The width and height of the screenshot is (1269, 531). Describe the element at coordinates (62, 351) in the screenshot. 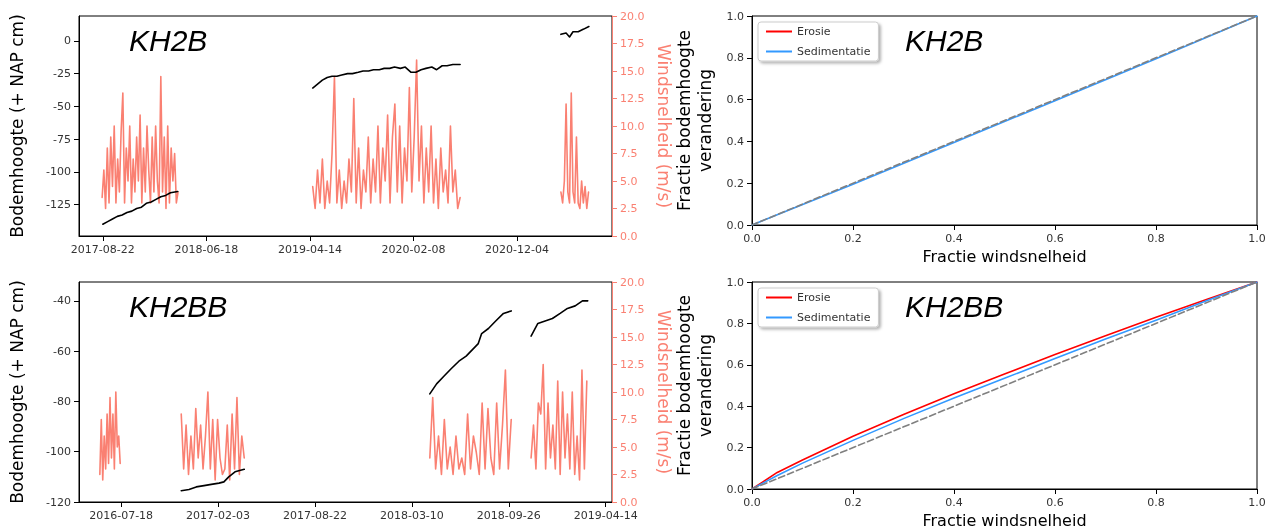

I see `y-tick-label: -60` at that location.